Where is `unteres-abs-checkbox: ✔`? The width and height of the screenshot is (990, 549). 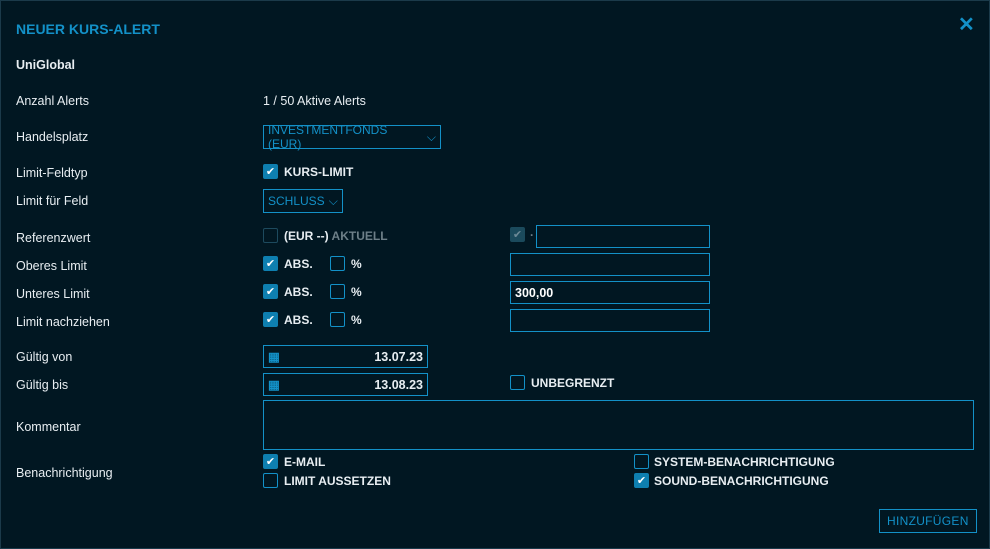
unteres-abs-checkbox: ✔ is located at coordinates (270, 291).